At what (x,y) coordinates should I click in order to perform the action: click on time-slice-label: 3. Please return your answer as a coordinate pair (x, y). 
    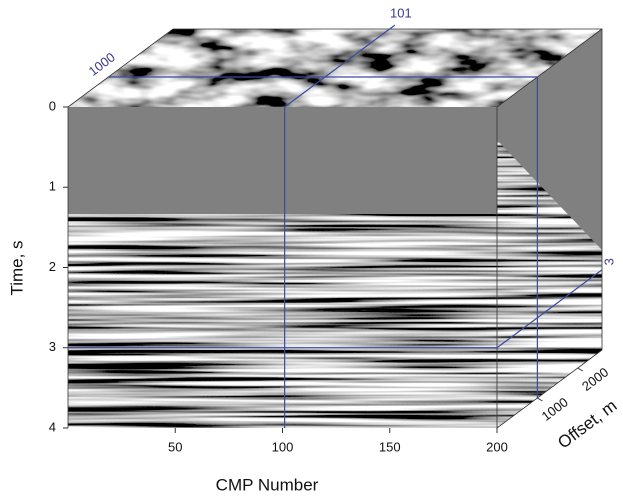
    Looking at the image, I should click on (608, 261).